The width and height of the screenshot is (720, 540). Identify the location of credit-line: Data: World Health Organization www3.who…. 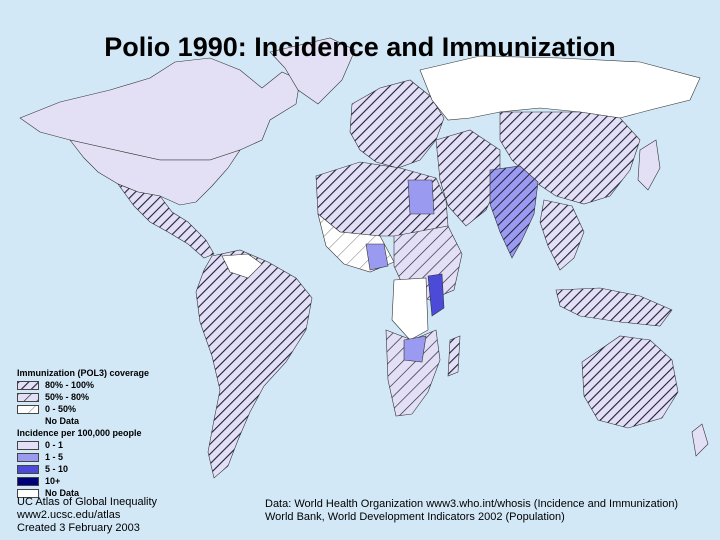
(472, 504).